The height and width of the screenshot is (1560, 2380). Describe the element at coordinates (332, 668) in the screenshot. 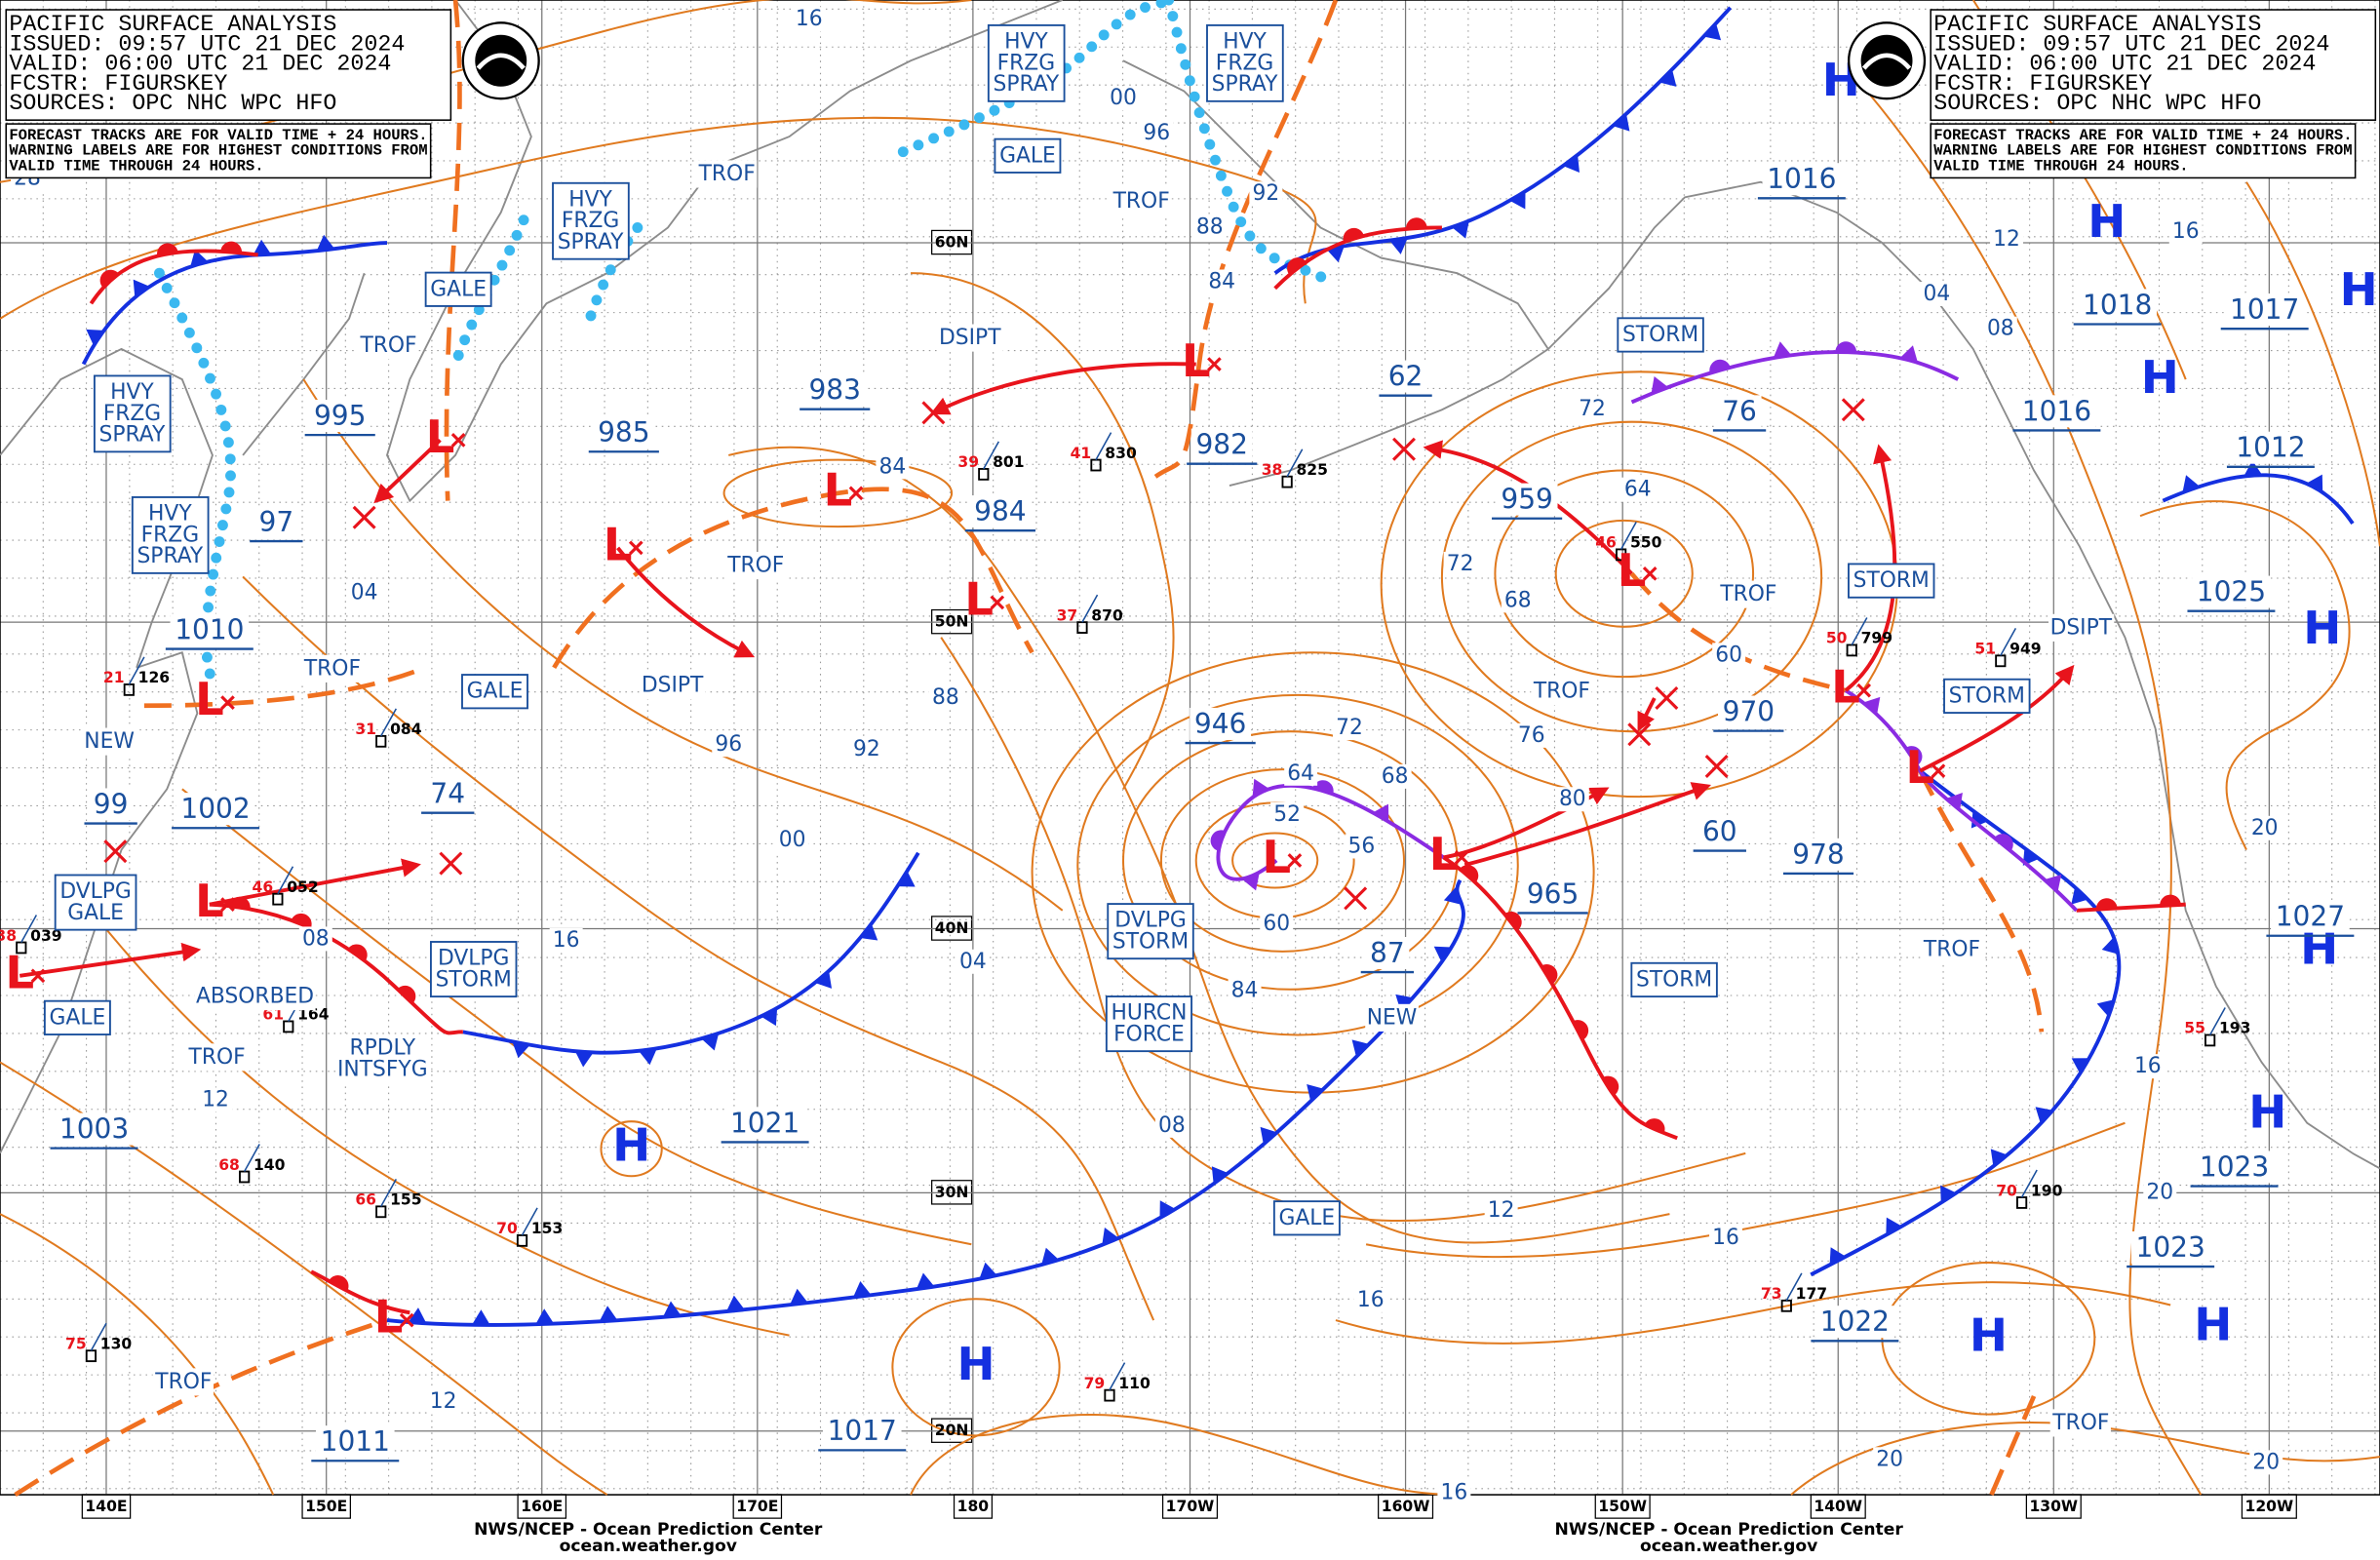

I see `feature-label: TROF` at that location.